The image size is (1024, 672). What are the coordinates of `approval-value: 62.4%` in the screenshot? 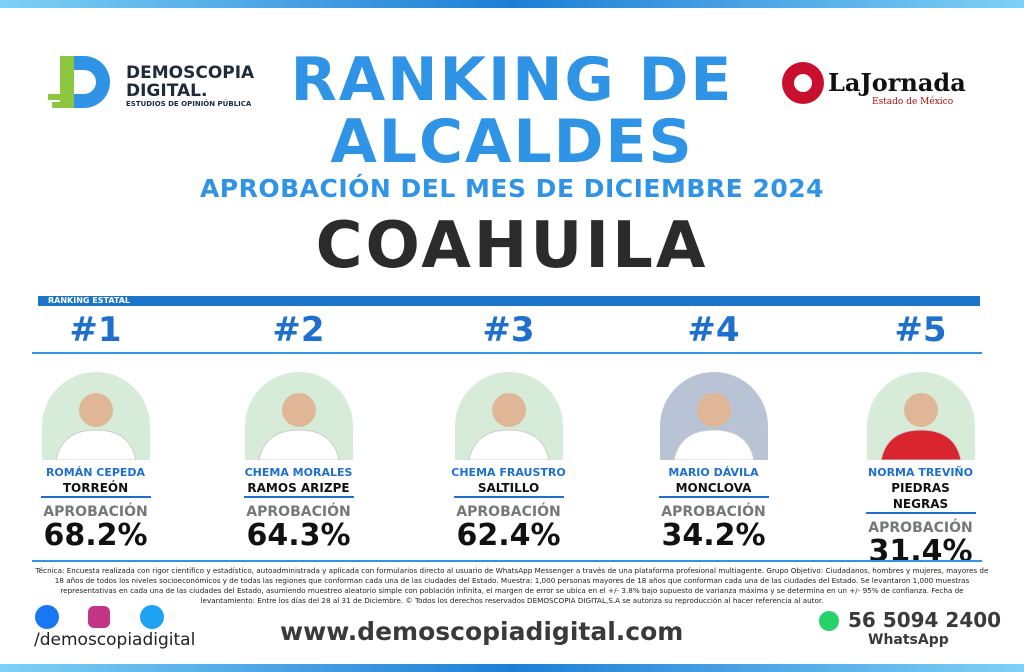 It's located at (508, 535).